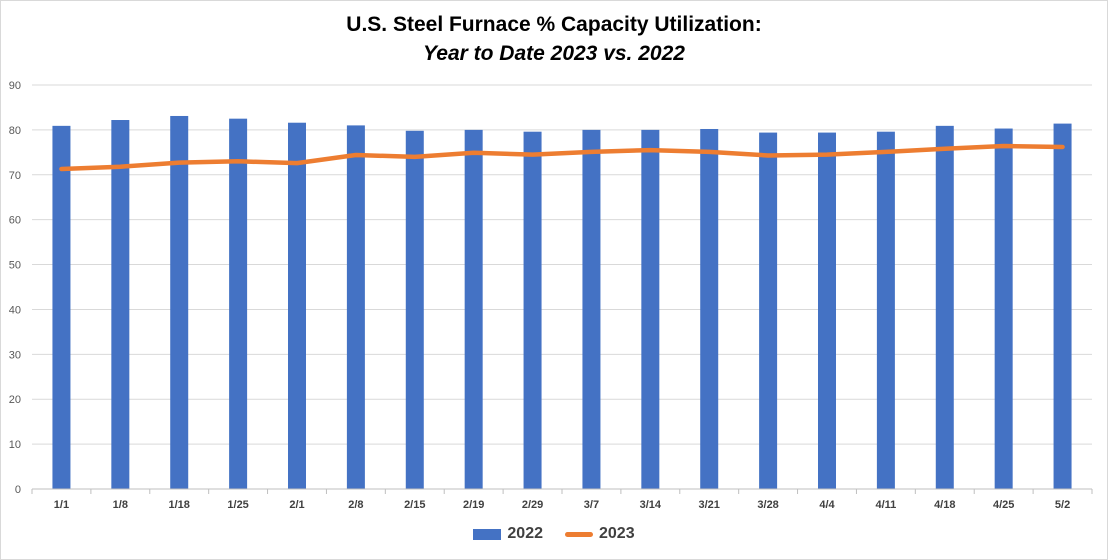  I want to click on x-tick-label: 1/1, so click(61, 505).